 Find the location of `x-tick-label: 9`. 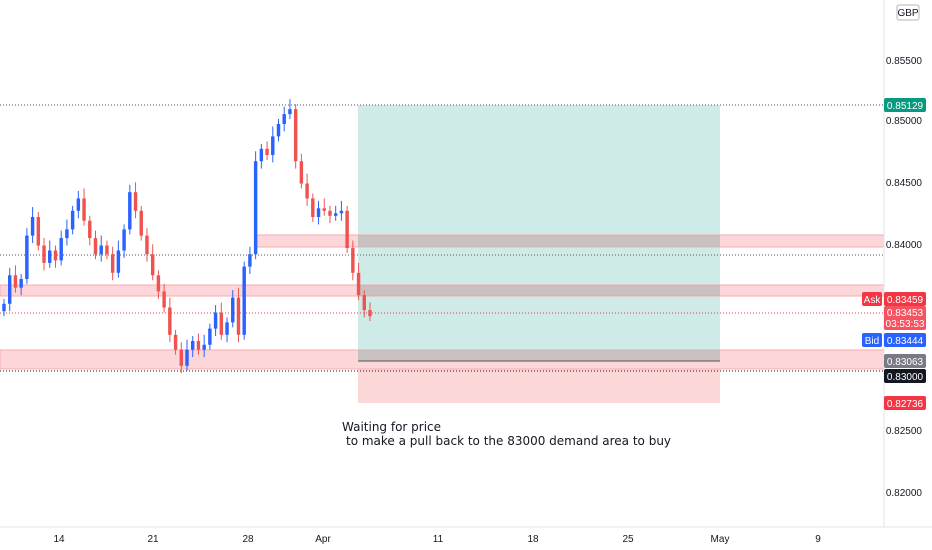

x-tick-label: 9 is located at coordinates (818, 539).